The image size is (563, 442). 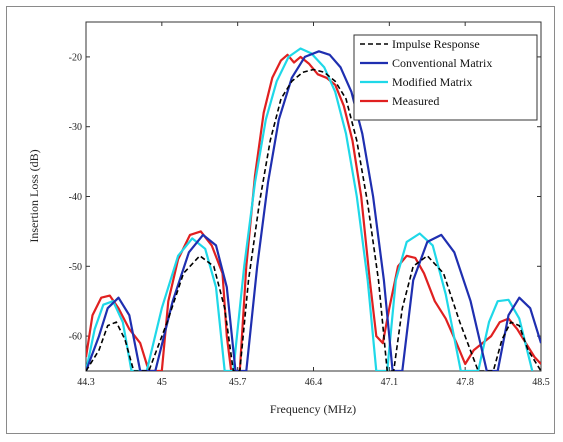 I want to click on x-axis-label: Frequency (MHz), so click(x=313, y=409).